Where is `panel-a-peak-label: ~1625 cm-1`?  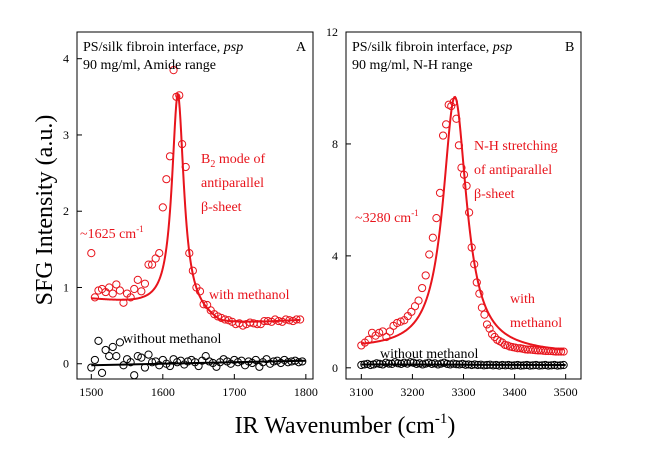
panel-a-peak-label: ~1625 cm-1 is located at coordinates (112, 233).